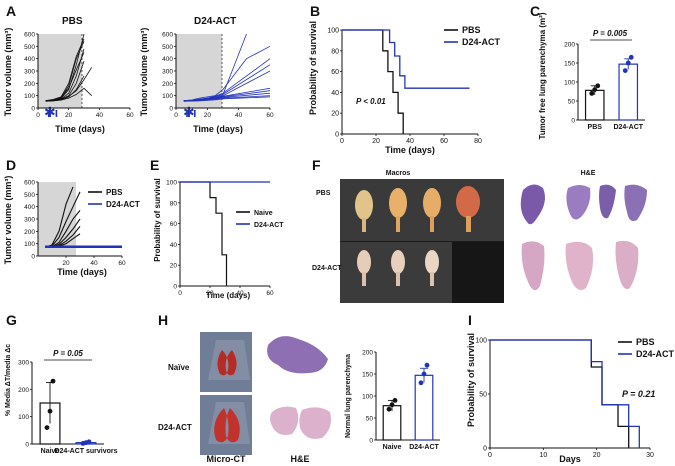 Image resolution: width=675 pixels, height=466 pixels. I want to click on y-tick-label: 40, so click(174, 245).